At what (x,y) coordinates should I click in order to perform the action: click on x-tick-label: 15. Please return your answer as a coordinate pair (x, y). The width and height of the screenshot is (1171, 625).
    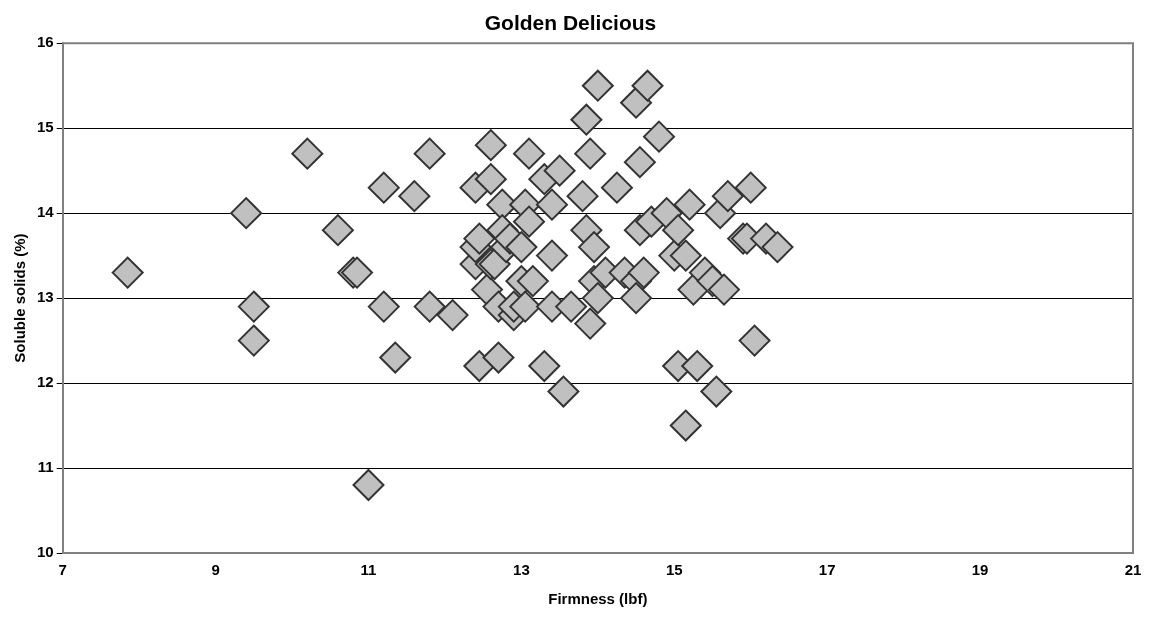
    Looking at the image, I should click on (674, 570).